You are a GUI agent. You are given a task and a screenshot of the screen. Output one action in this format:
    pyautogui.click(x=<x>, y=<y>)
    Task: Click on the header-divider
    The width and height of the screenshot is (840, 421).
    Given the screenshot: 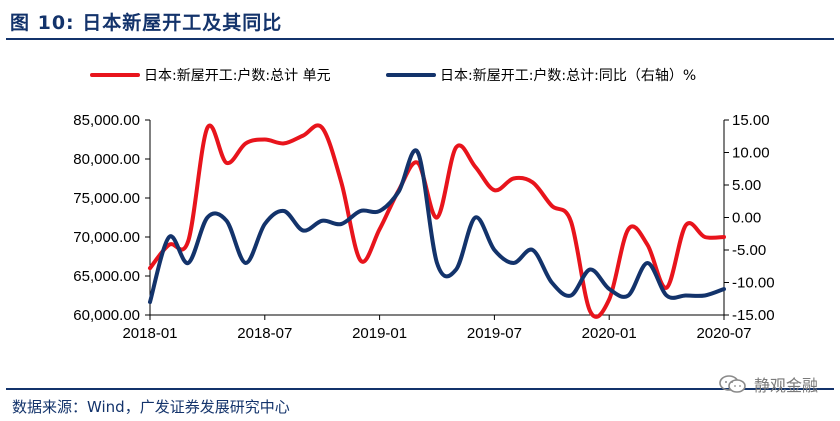 What is the action you would take?
    pyautogui.click(x=420, y=39)
    